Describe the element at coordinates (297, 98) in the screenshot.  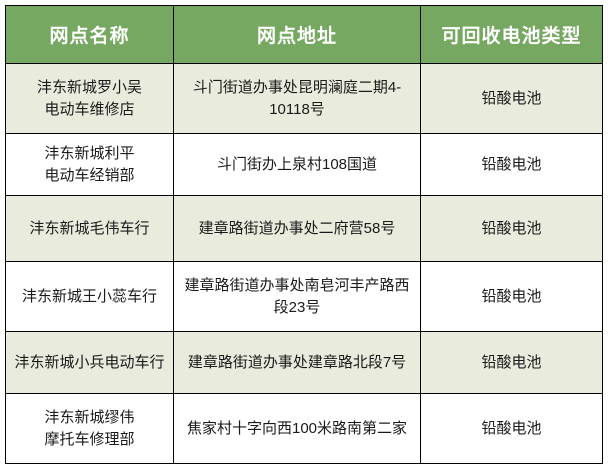
I see `cell-site-address: 斗门街道办事处昆明澜庭二期4-10118号` at that location.